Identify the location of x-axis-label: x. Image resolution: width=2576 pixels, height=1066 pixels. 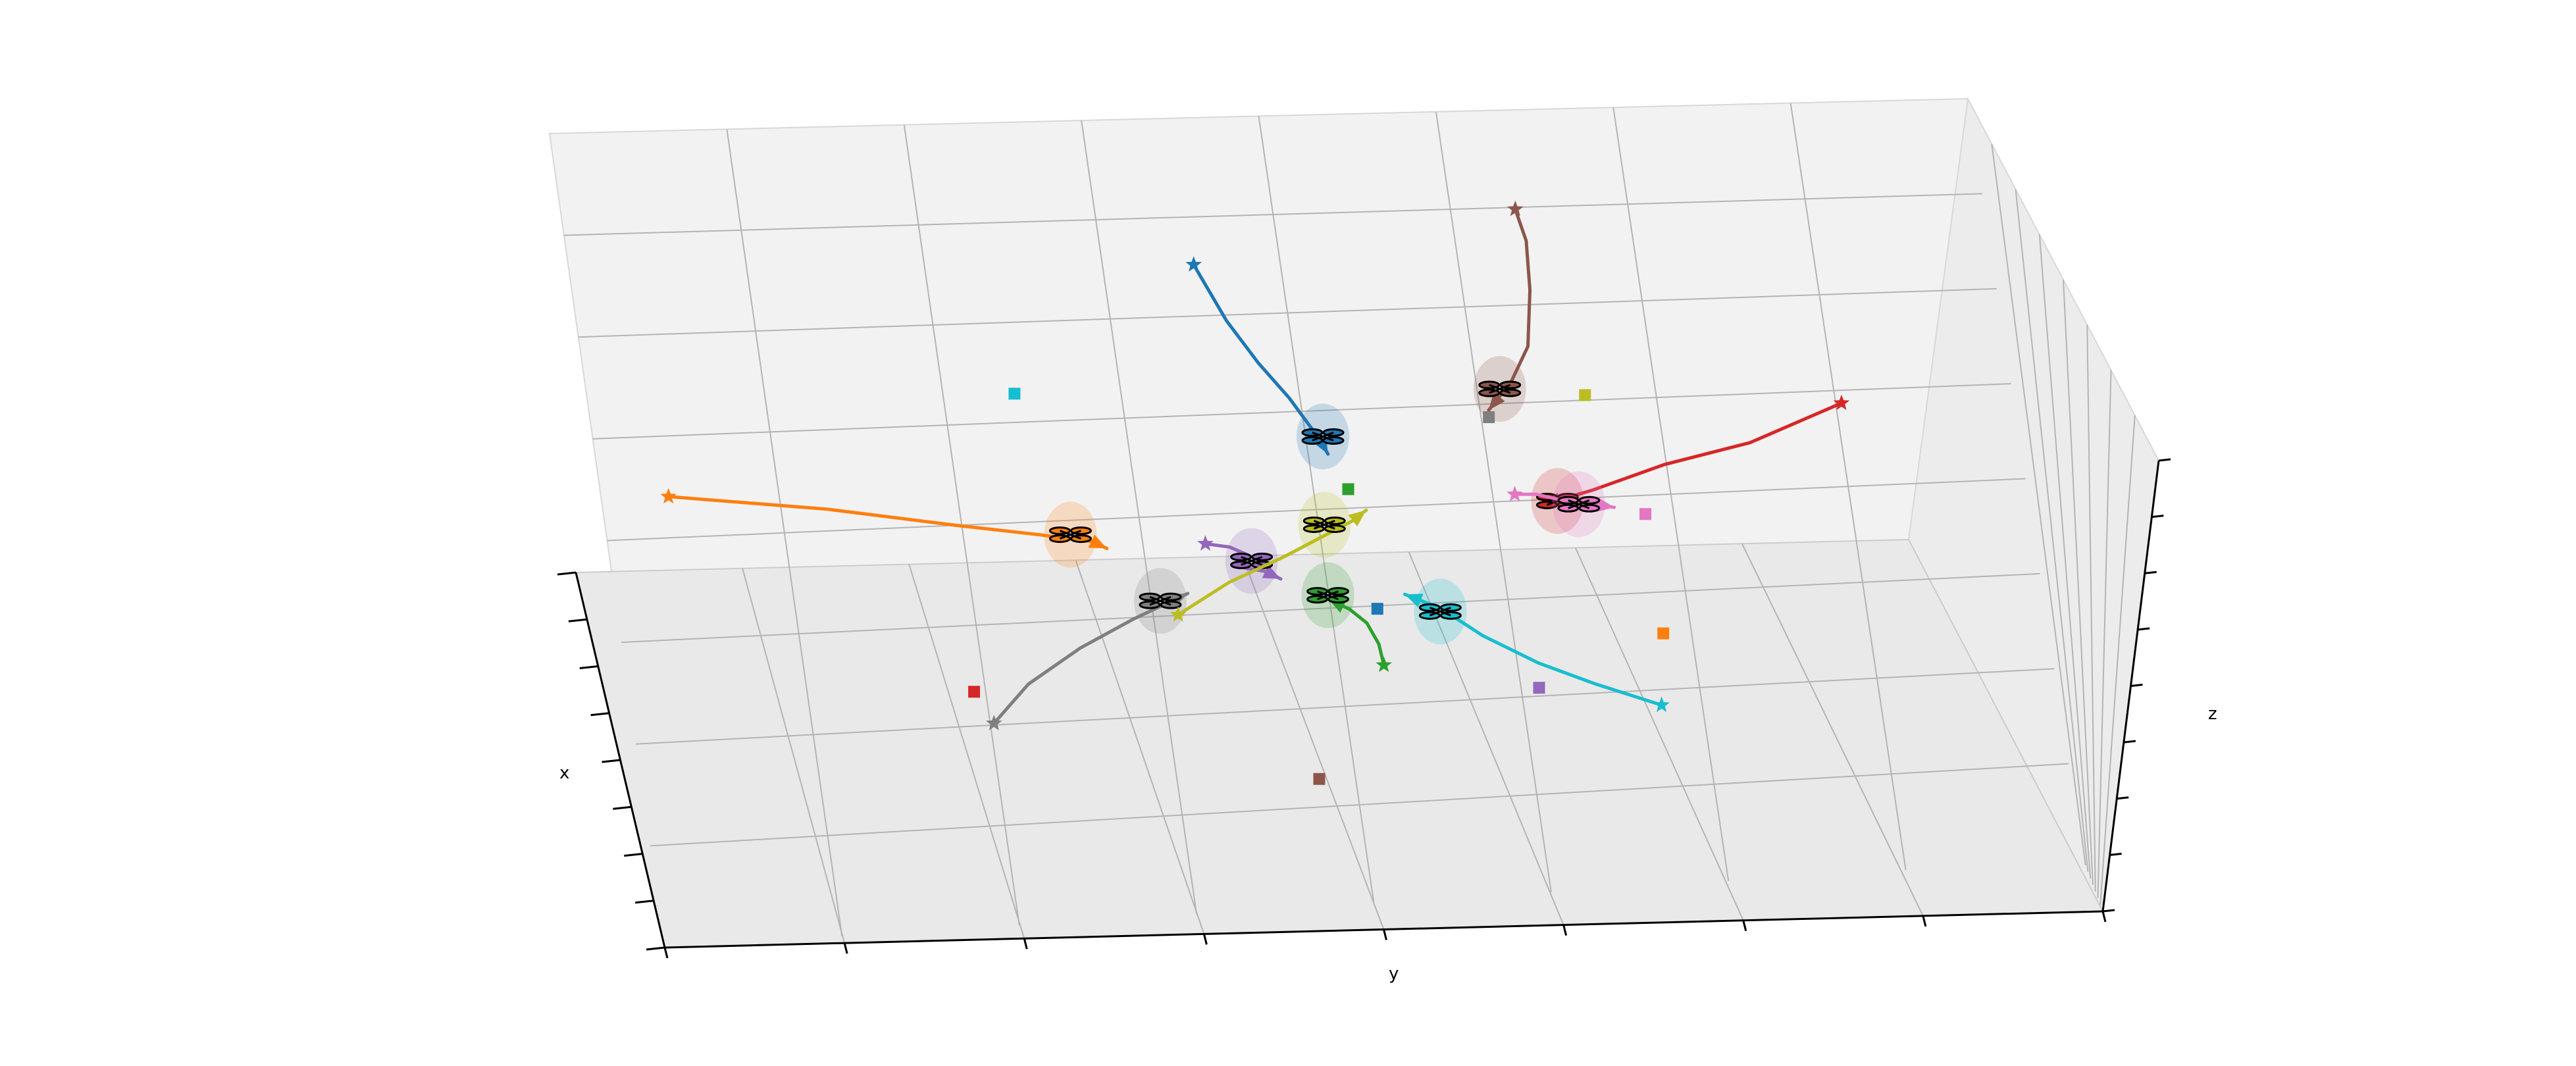
(564, 773).